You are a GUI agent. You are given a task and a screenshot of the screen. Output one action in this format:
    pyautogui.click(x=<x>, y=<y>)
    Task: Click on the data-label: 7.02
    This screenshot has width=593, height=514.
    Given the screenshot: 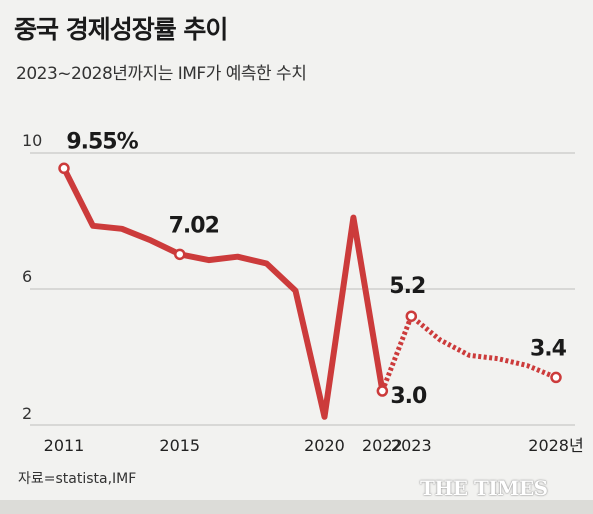 What is the action you would take?
    pyautogui.click(x=194, y=225)
    